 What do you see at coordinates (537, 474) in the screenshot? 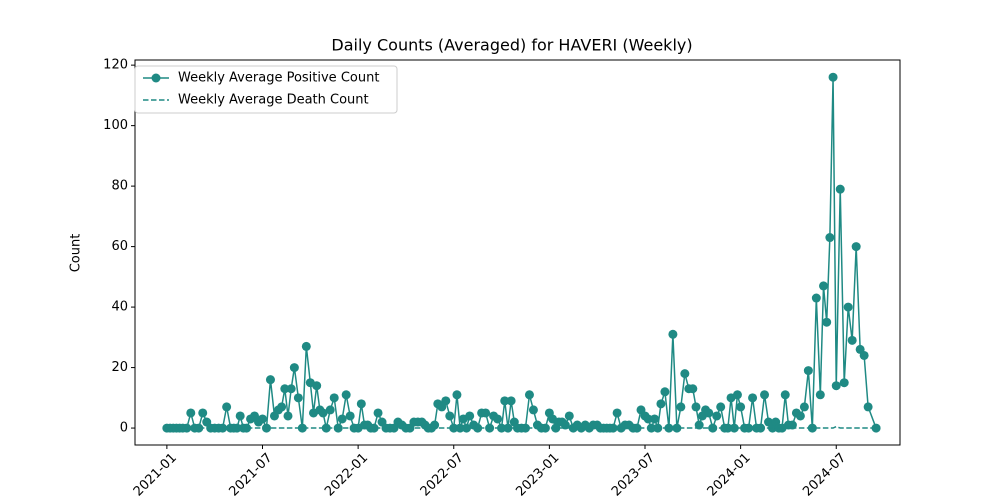
I see `x-tick-label: 2023-01` at bounding box center [537, 474].